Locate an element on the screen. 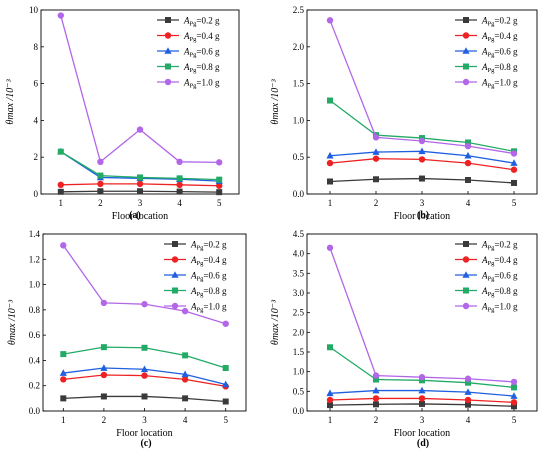 The height and width of the screenshot is (457, 550). y-tick-label: 10 is located at coordinates (34, 10).